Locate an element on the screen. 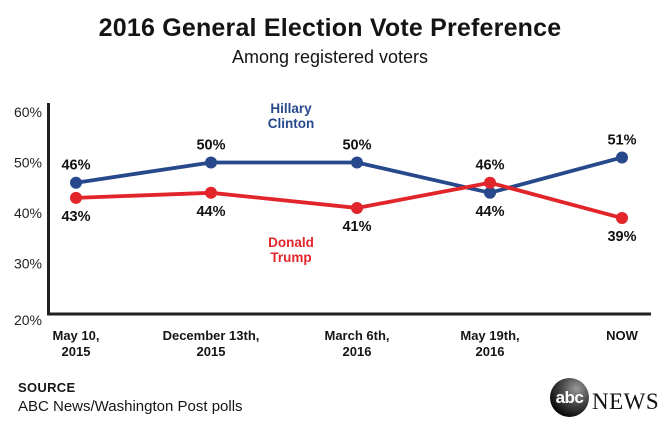 The width and height of the screenshot is (660, 426). value-label-donald-trump: 41% is located at coordinates (356, 227).